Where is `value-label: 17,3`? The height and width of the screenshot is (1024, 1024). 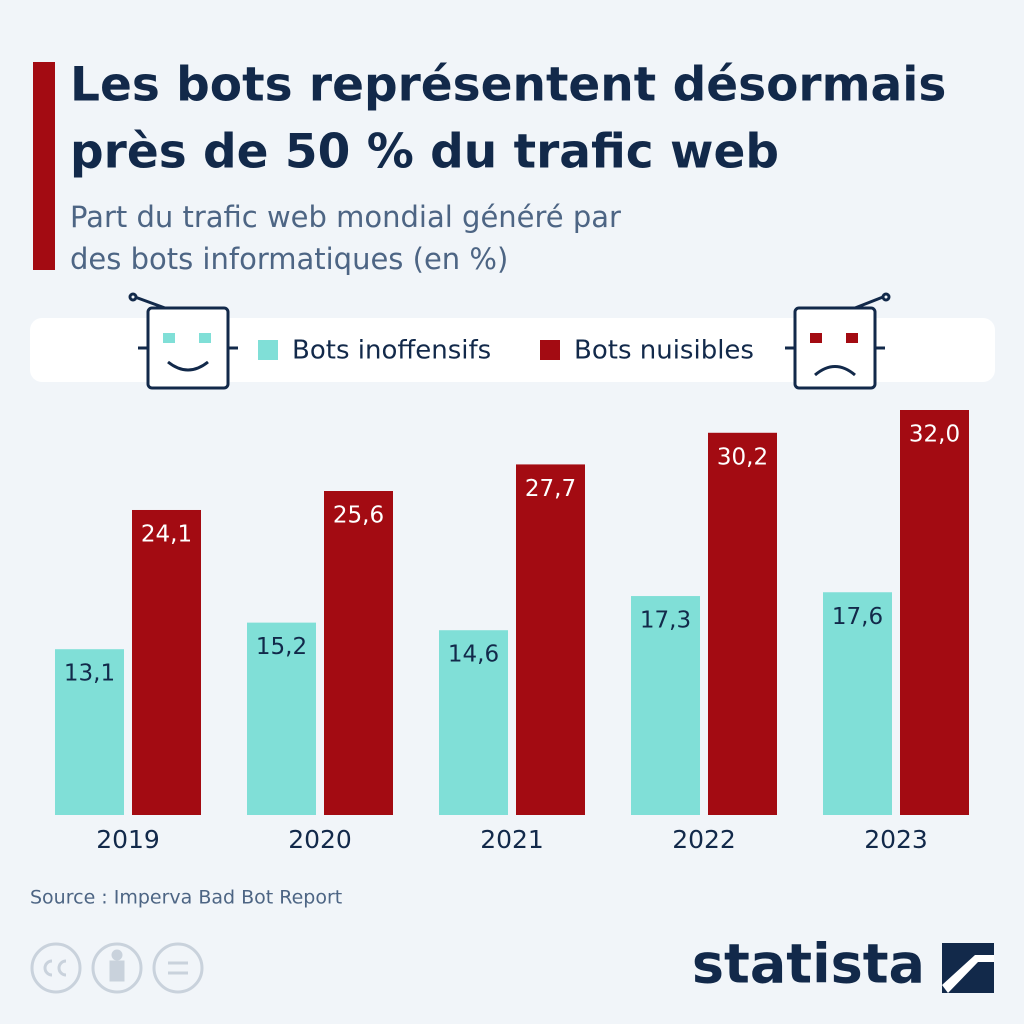 value-label: 17,3 is located at coordinates (665, 621).